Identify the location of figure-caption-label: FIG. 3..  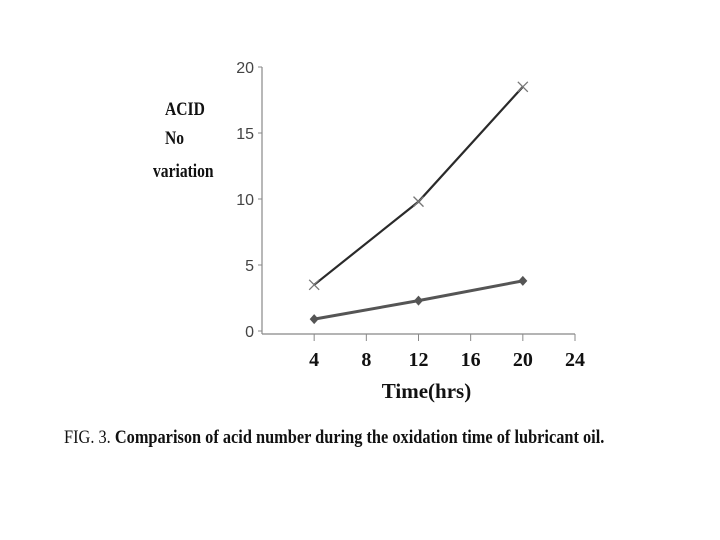
(87, 437).